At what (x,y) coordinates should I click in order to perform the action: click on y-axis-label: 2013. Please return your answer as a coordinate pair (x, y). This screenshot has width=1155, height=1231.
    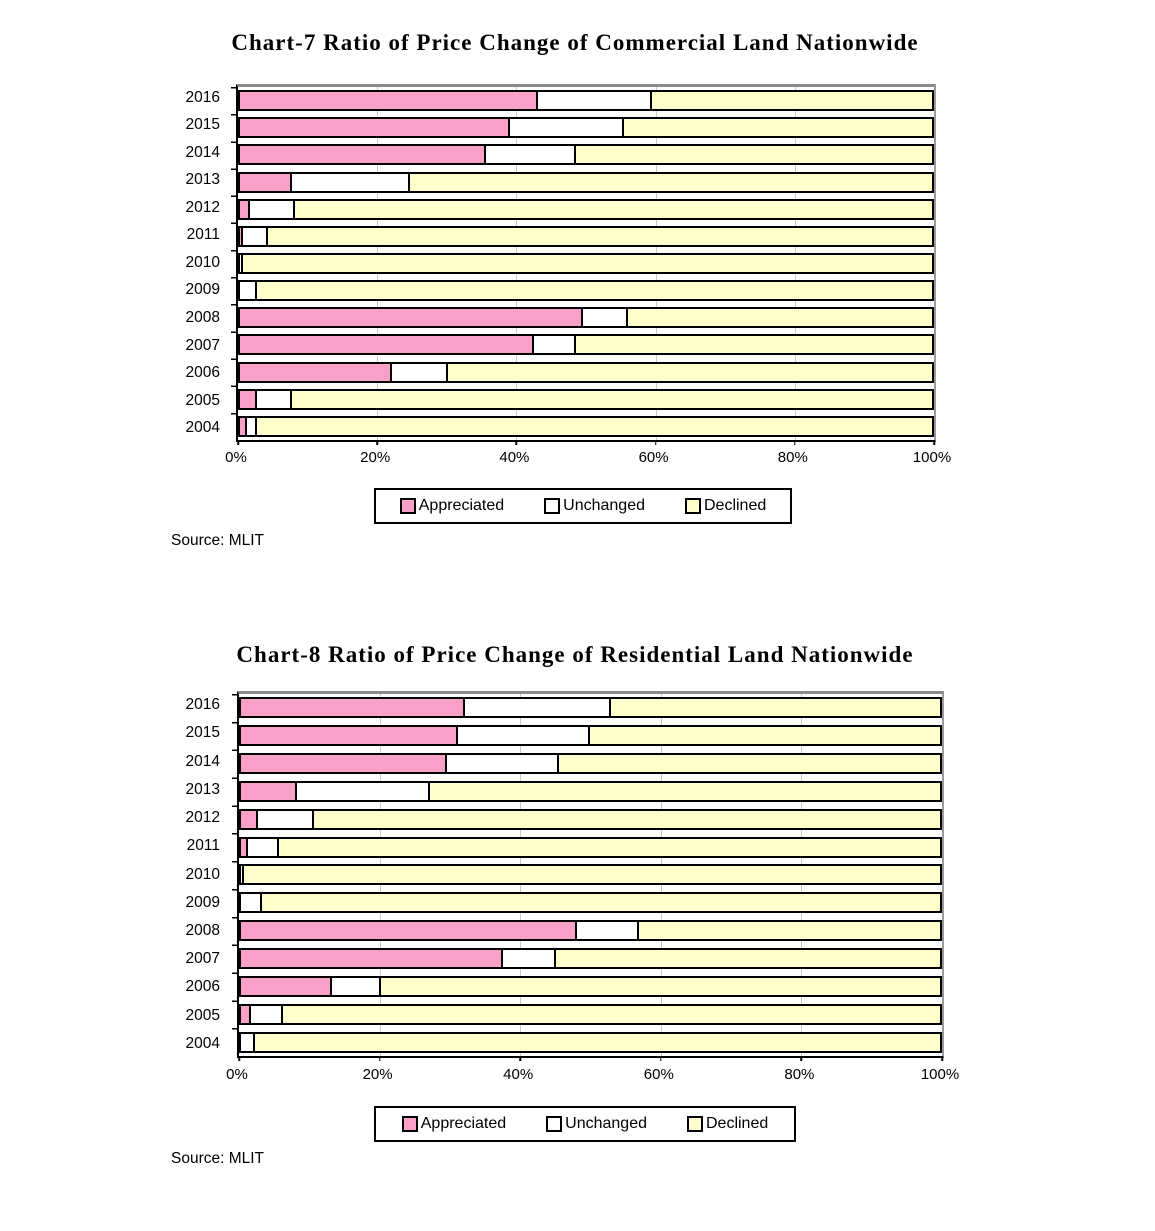
    Looking at the image, I should click on (202, 180).